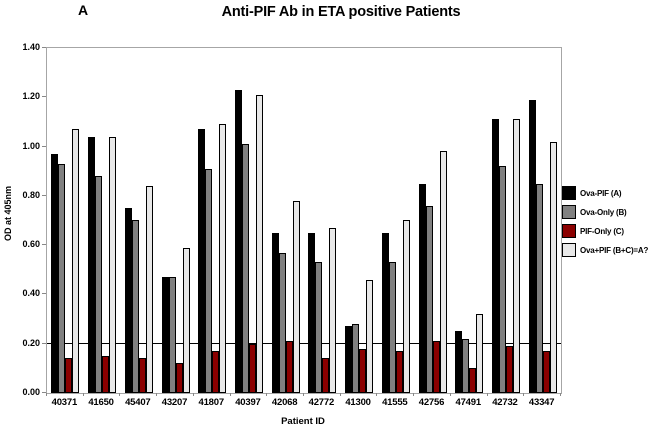 The width and height of the screenshot is (650, 438). I want to click on legend-swatch-ova-only-b, so click(569, 212).